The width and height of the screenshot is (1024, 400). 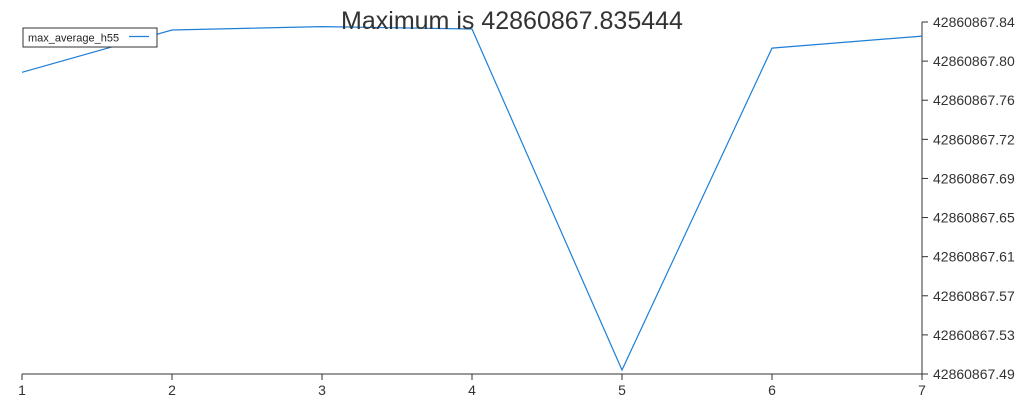 What do you see at coordinates (622, 390) in the screenshot?
I see `x-tick-label: 5` at bounding box center [622, 390].